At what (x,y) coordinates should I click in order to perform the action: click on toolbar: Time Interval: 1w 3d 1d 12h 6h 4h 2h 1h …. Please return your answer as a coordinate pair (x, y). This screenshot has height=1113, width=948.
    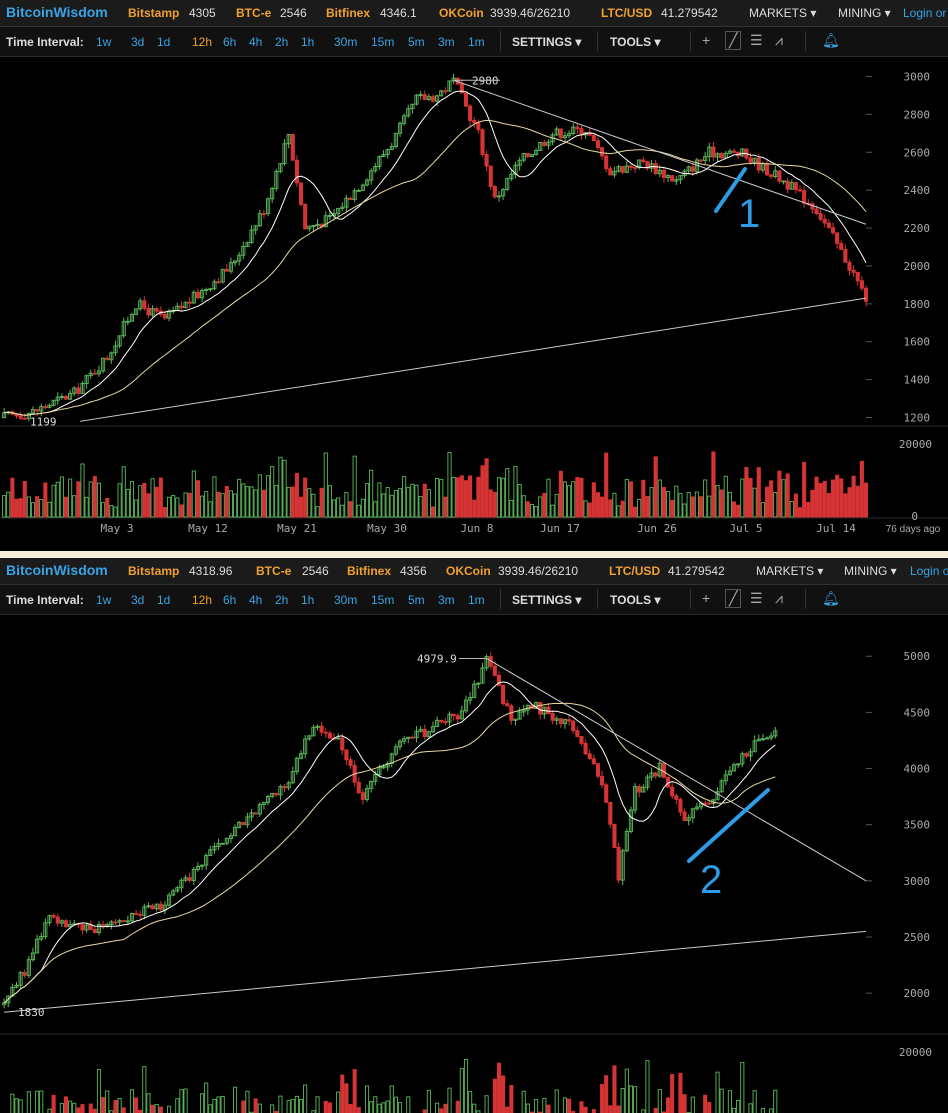
    Looking at the image, I should click on (474, 600).